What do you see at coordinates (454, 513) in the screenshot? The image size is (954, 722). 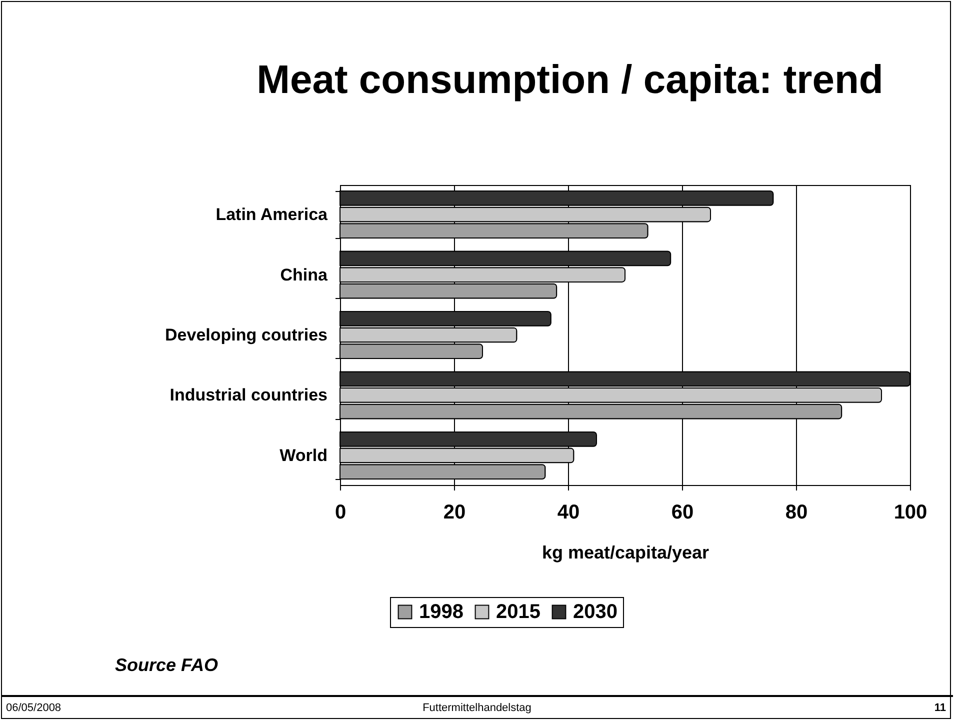 I see `x-tick-label: 20` at bounding box center [454, 513].